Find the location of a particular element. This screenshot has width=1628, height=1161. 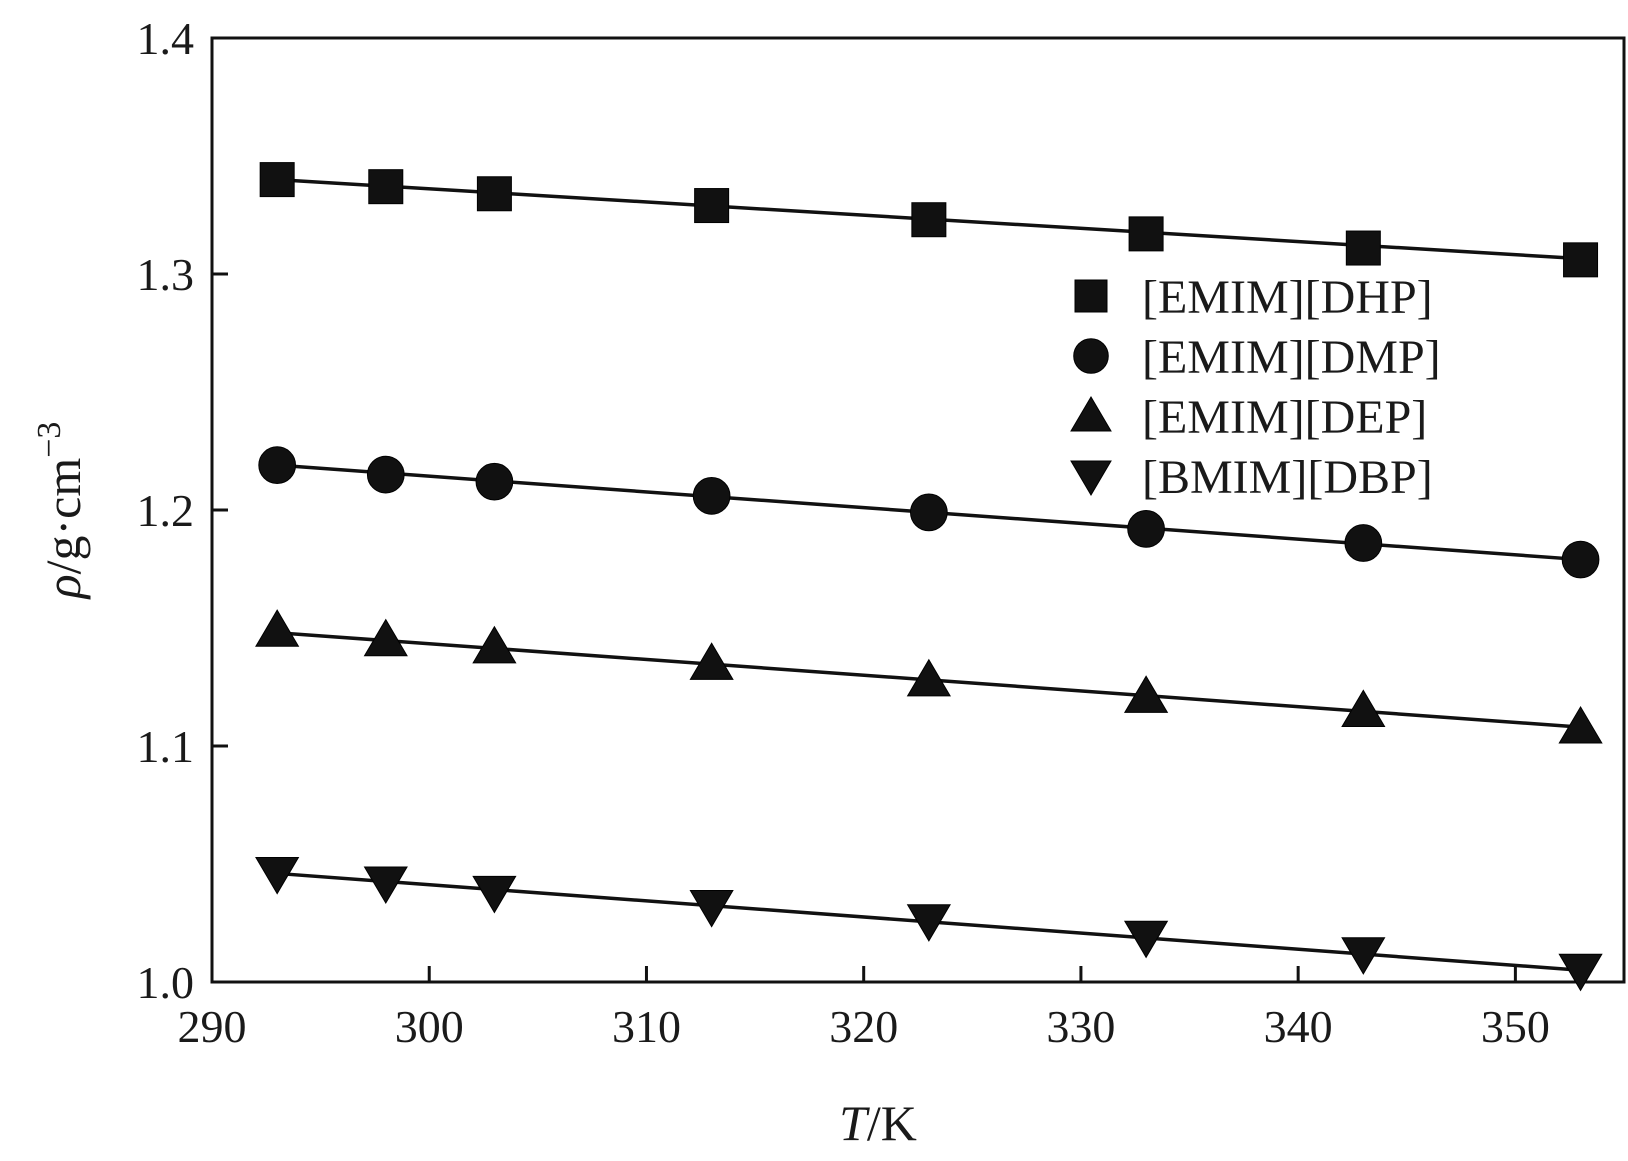

x-tick-label: 350 is located at coordinates (1515, 1026).